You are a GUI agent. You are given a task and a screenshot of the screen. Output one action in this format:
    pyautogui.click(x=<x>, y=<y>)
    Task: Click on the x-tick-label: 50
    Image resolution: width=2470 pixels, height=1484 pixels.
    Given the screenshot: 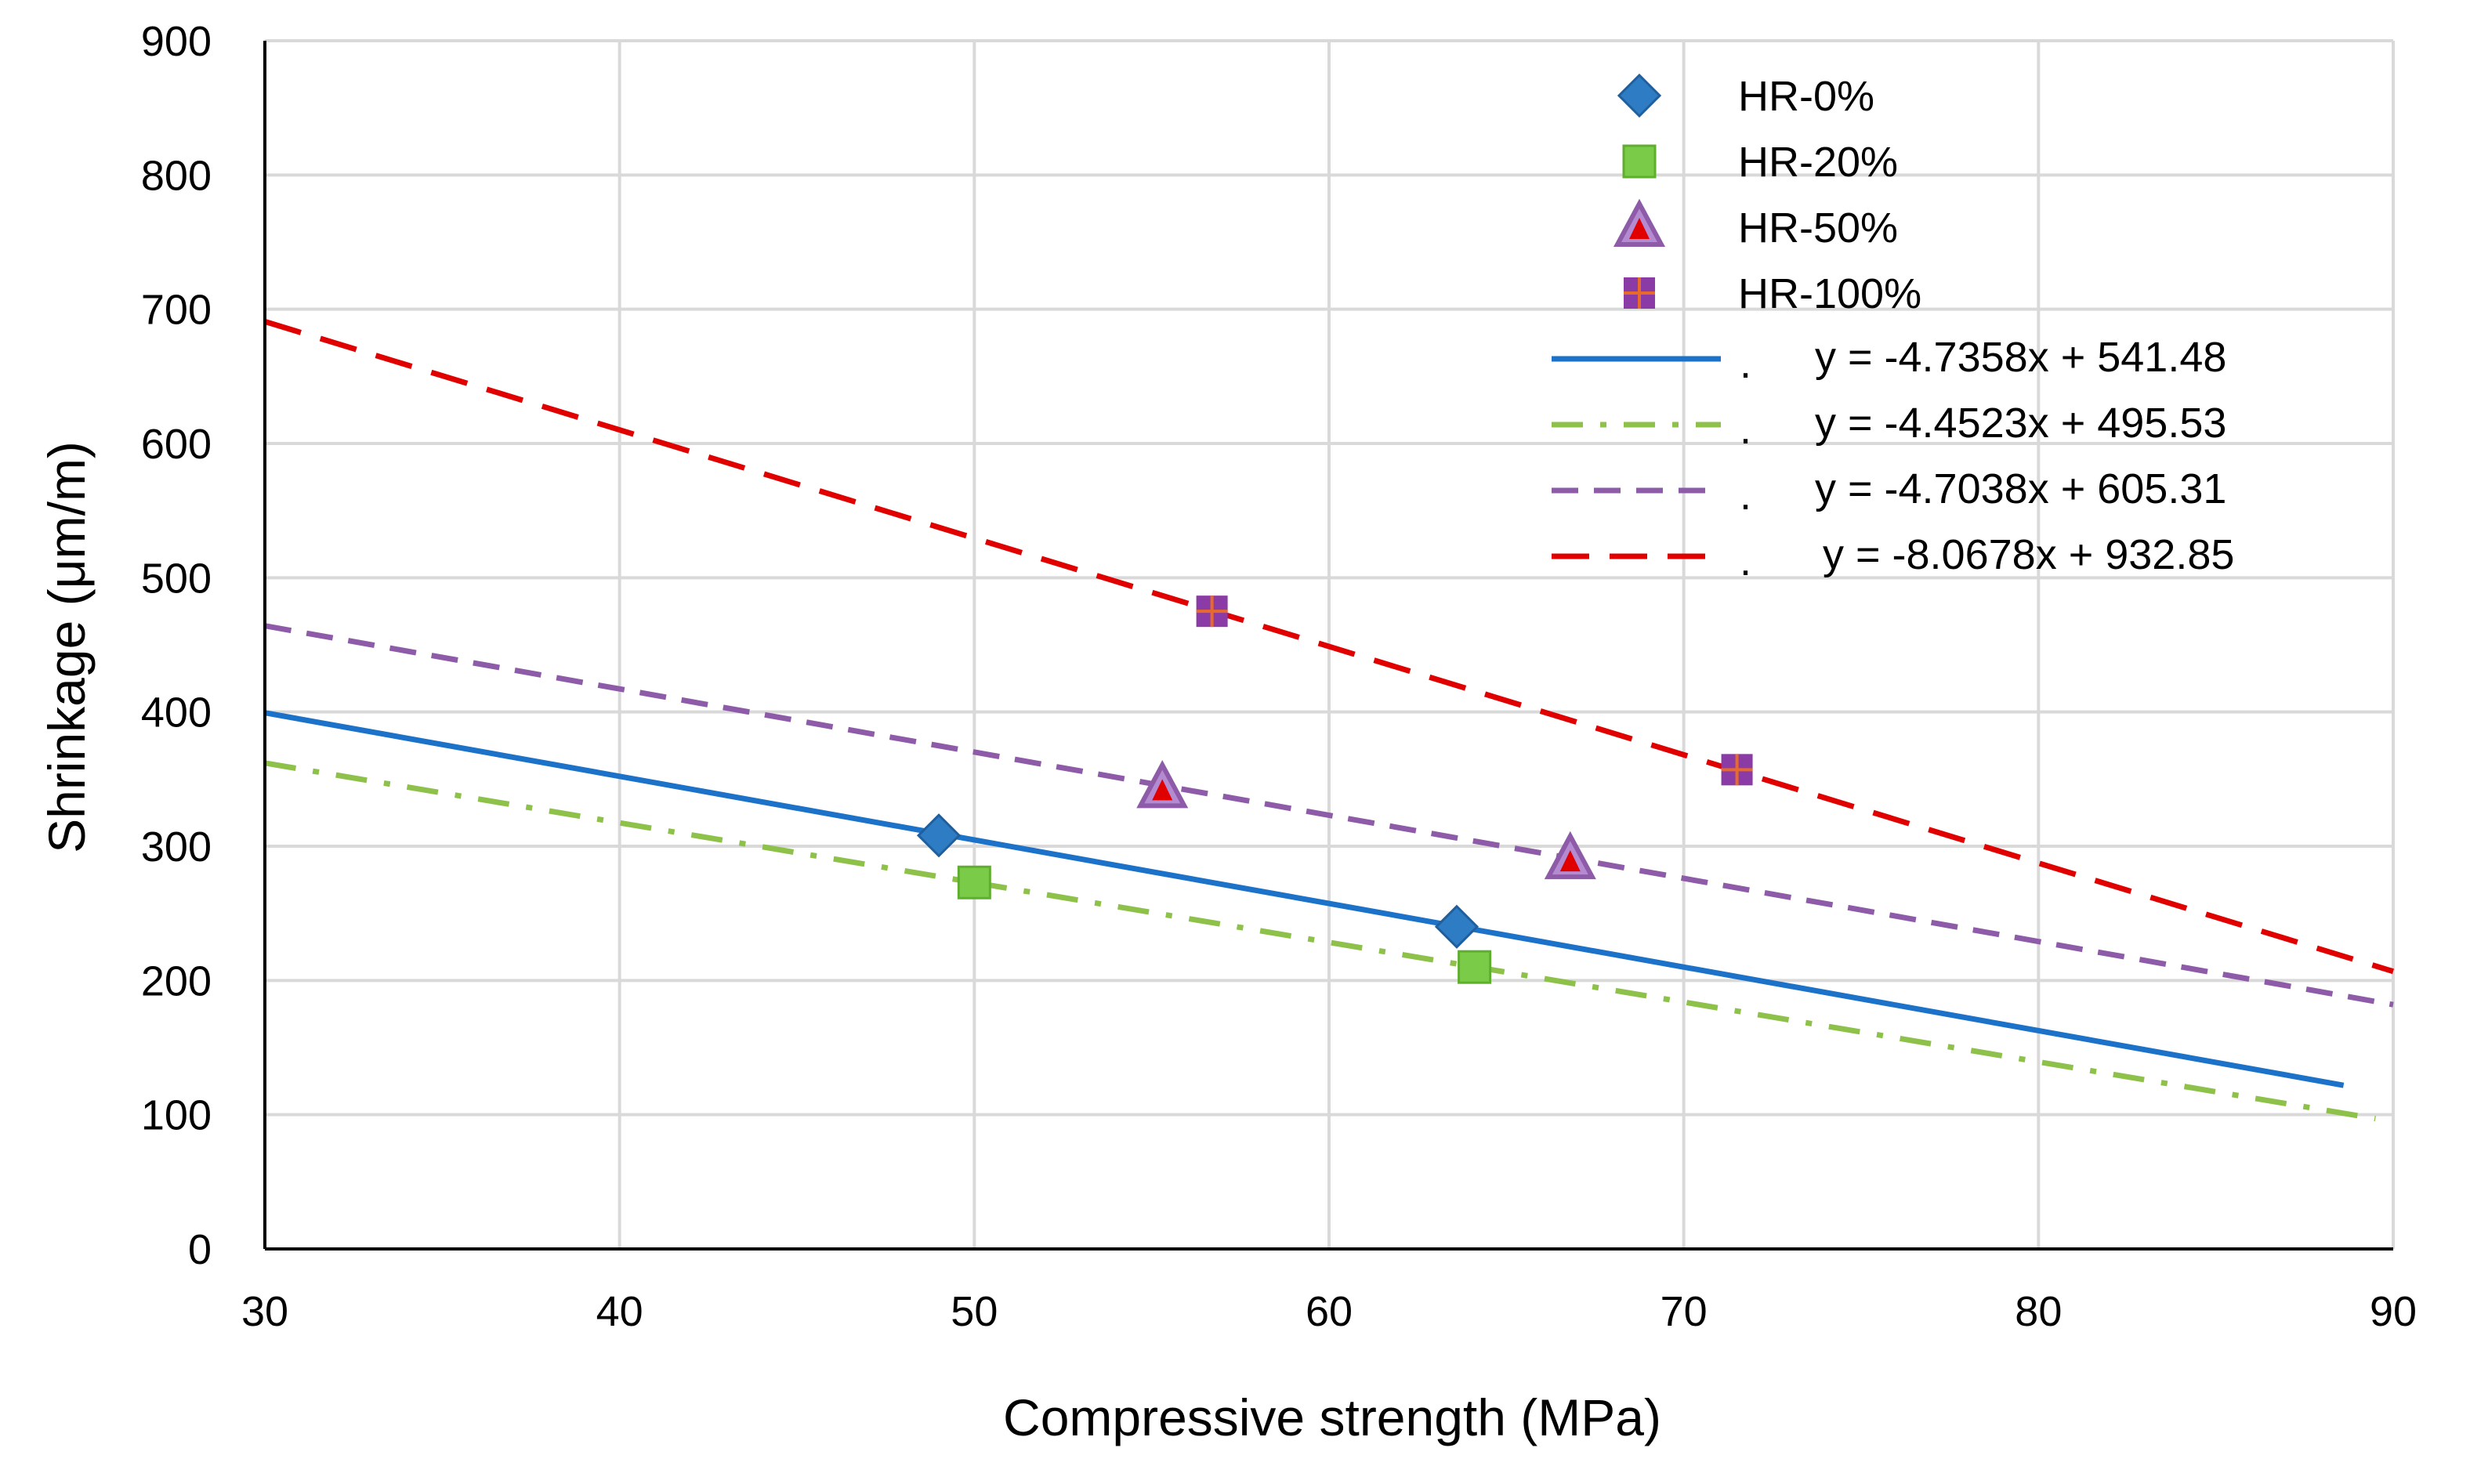 What is the action you would take?
    pyautogui.click(x=974, y=1311)
    